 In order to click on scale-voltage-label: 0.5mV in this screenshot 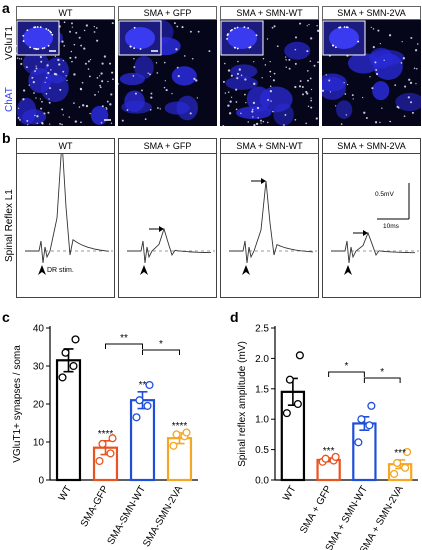, I will do `click(384, 194)`.